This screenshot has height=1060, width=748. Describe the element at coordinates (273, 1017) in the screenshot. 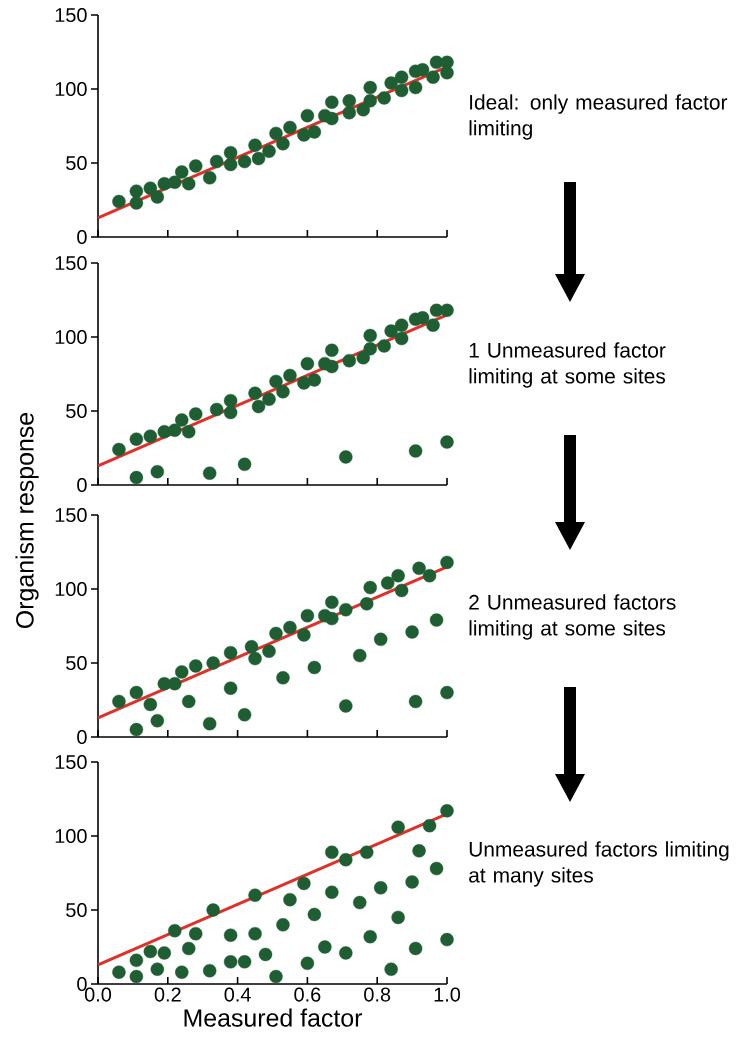

I see `x-axis-title: Measured factor` at that location.